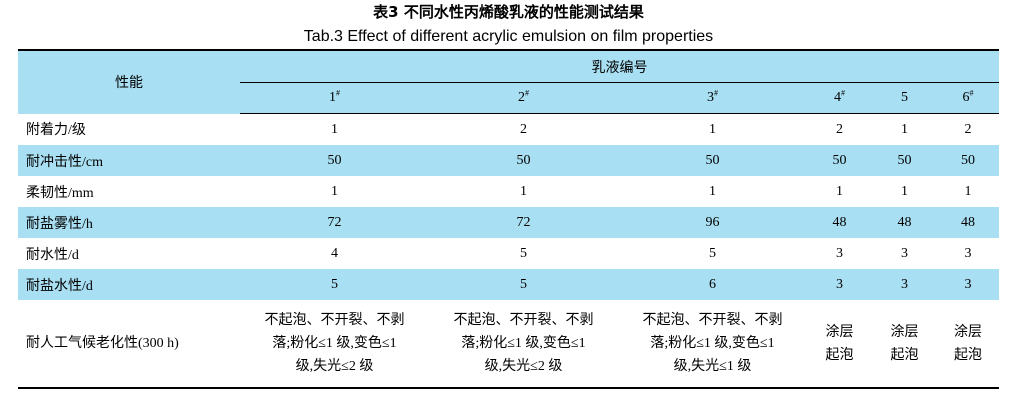  Describe the element at coordinates (56, 131) in the screenshot. I see `row-label: 附着力/级` at that location.